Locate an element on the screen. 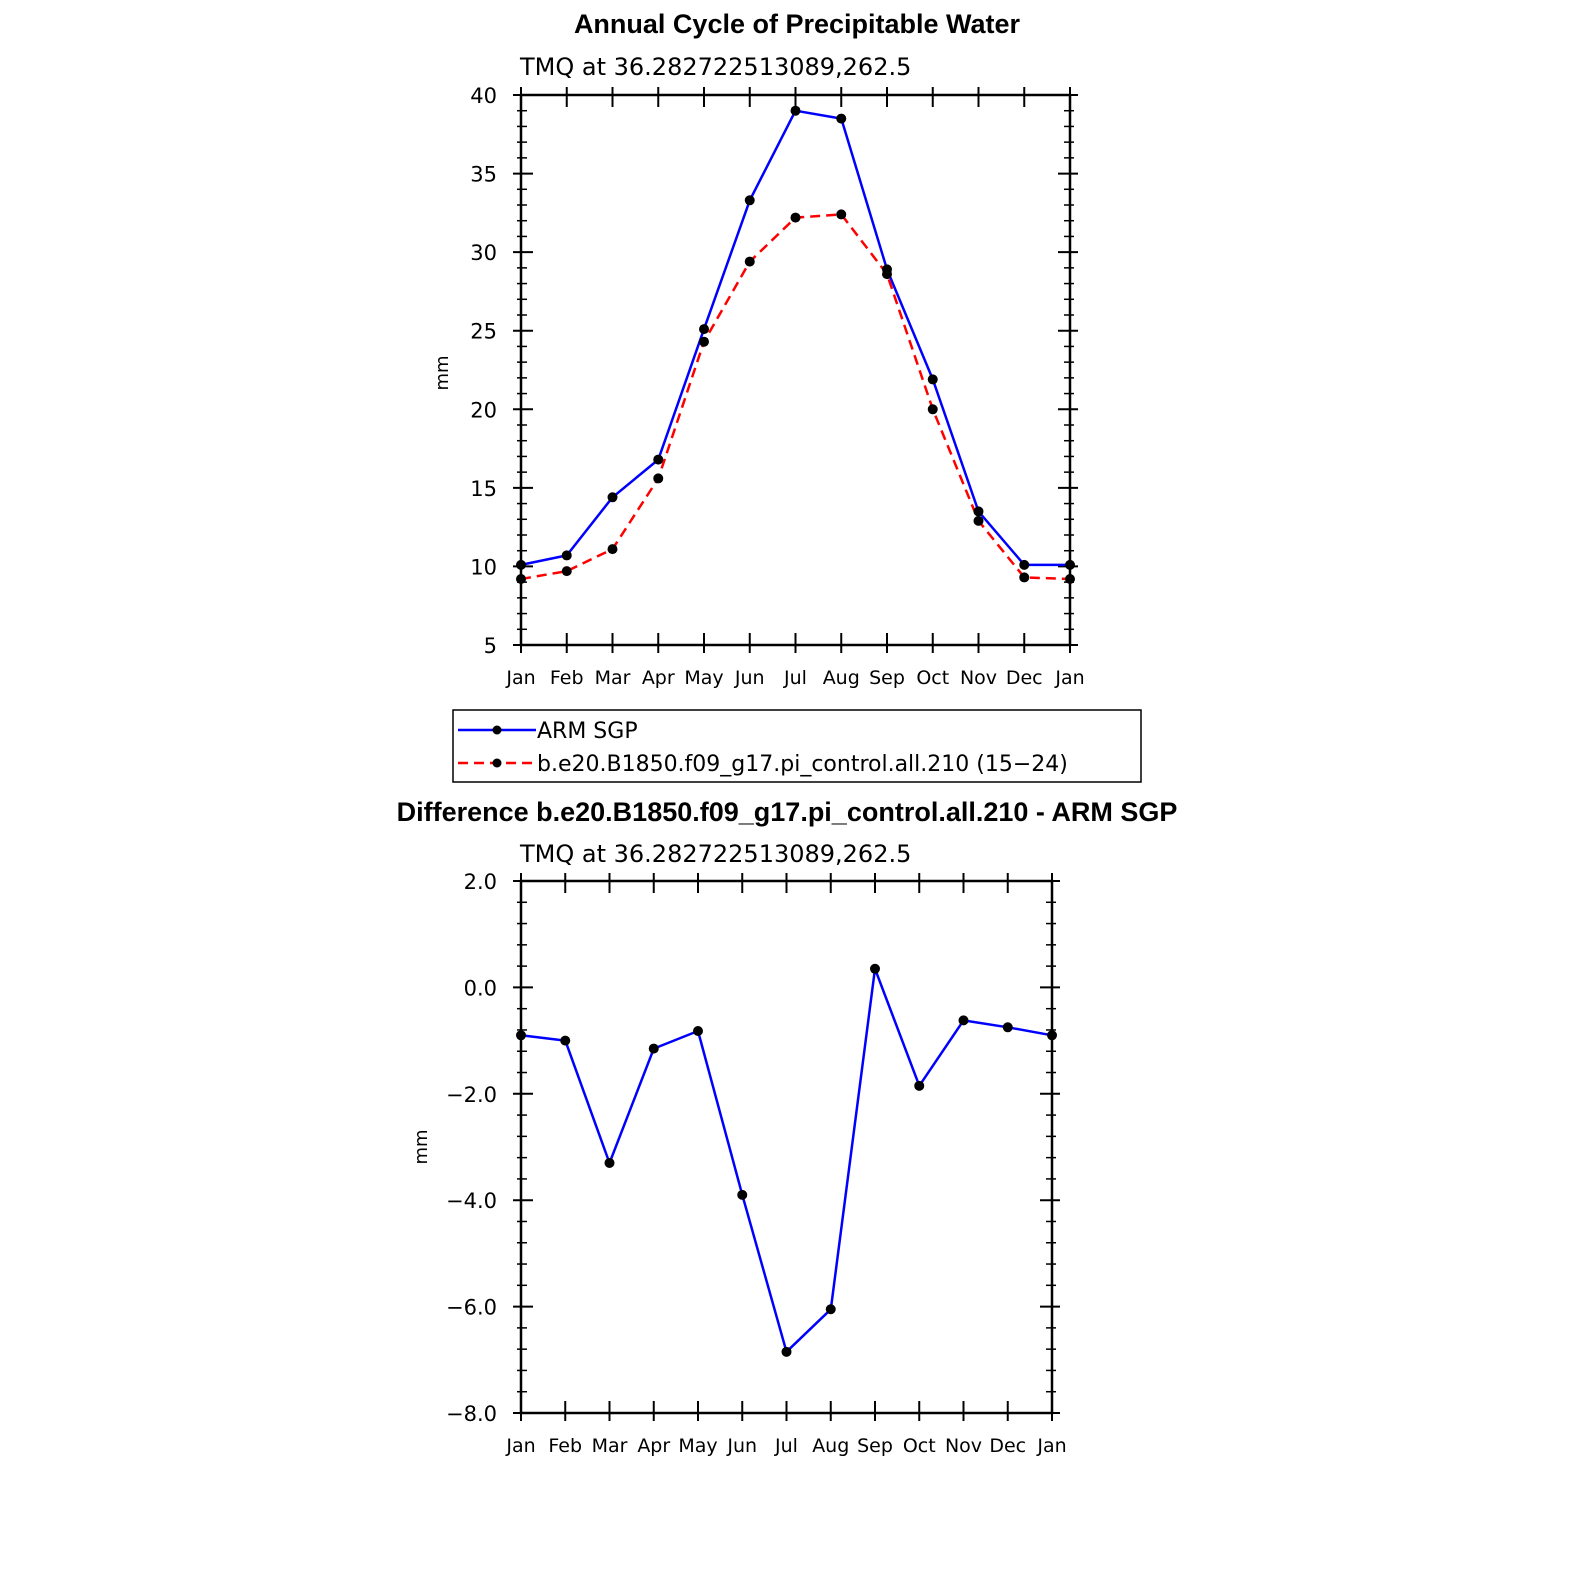  chart1-ytick-label: 35 is located at coordinates (483, 175).